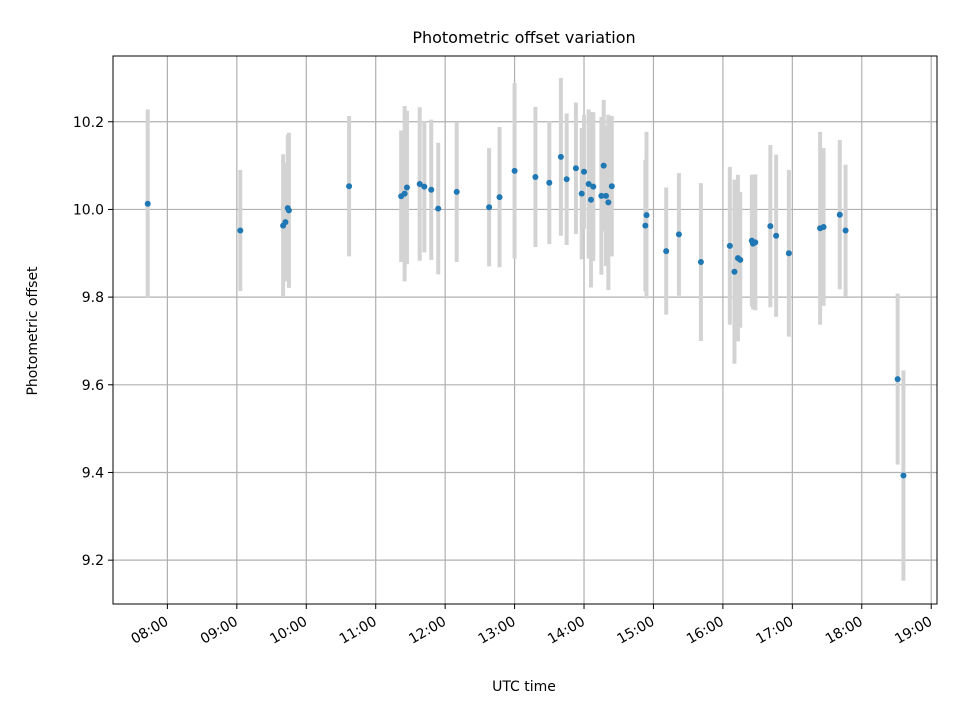 This screenshot has width=960, height=720. I want to click on y-tick-label: 9.6, so click(93, 386).